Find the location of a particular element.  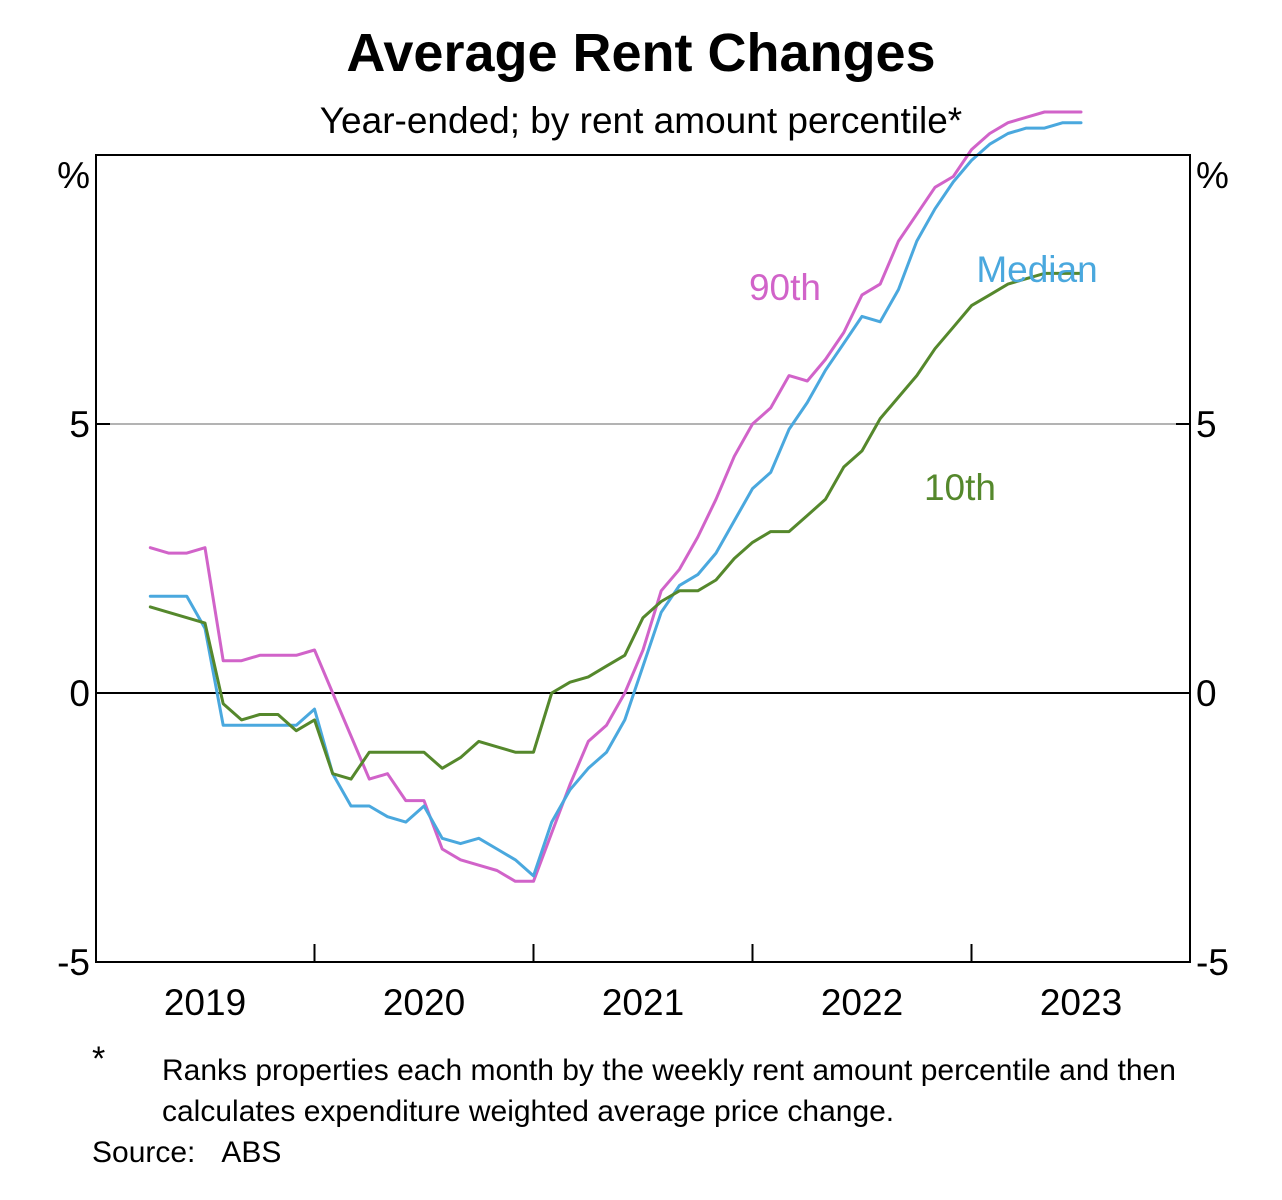

source-line: Source: ABS is located at coordinates (186, 1153).